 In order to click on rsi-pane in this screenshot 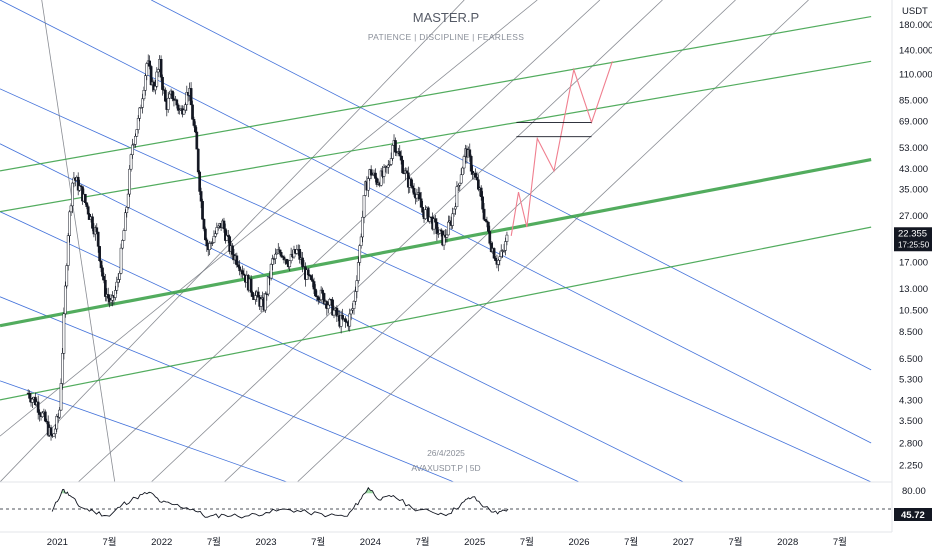, I will do `click(446, 500)`.